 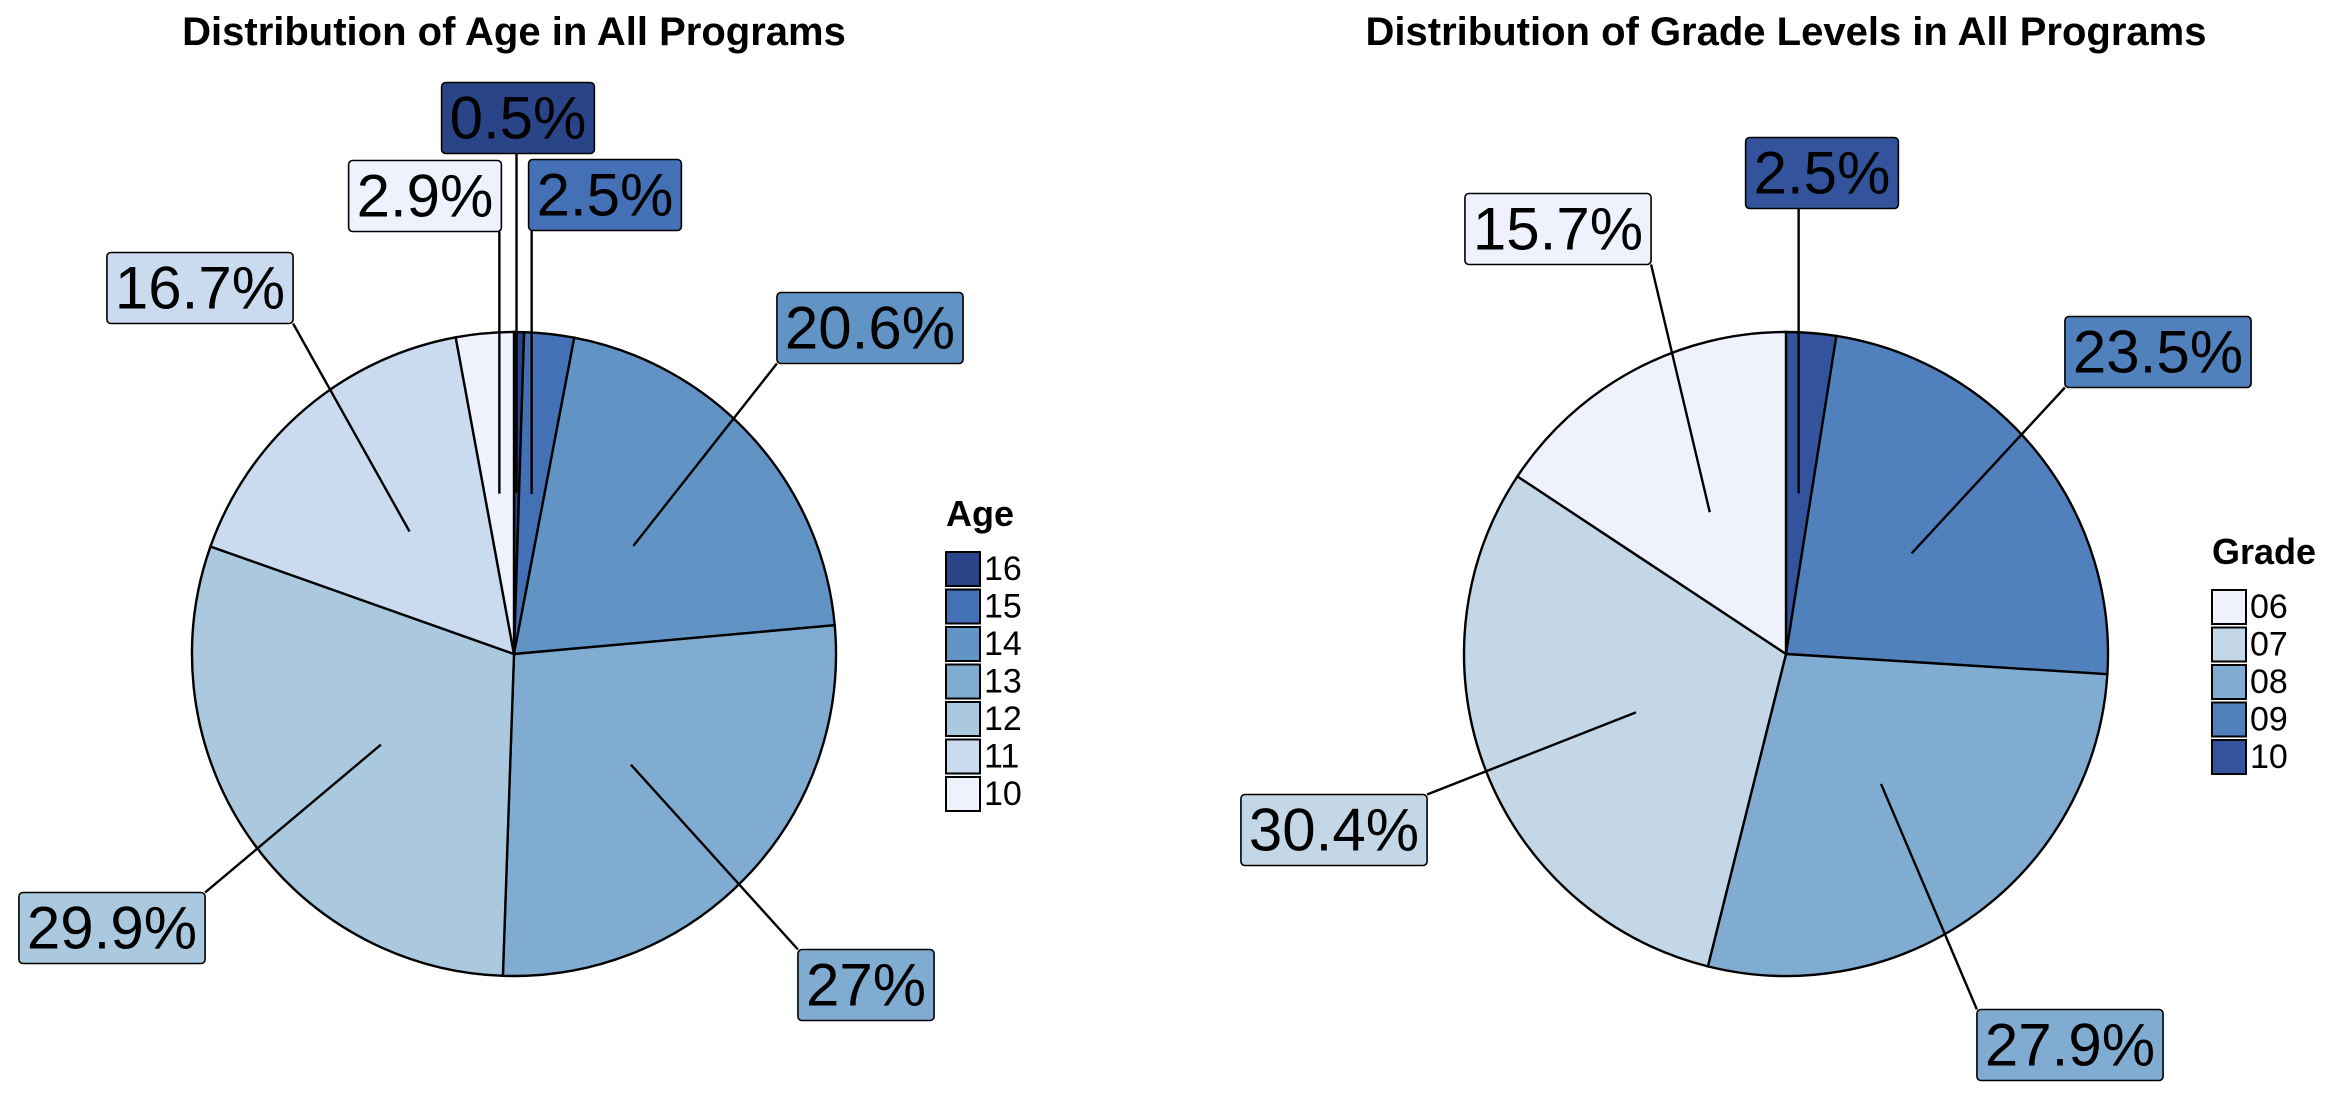 I want to click on age-slice-label-12: 29.9%, so click(x=112, y=928).